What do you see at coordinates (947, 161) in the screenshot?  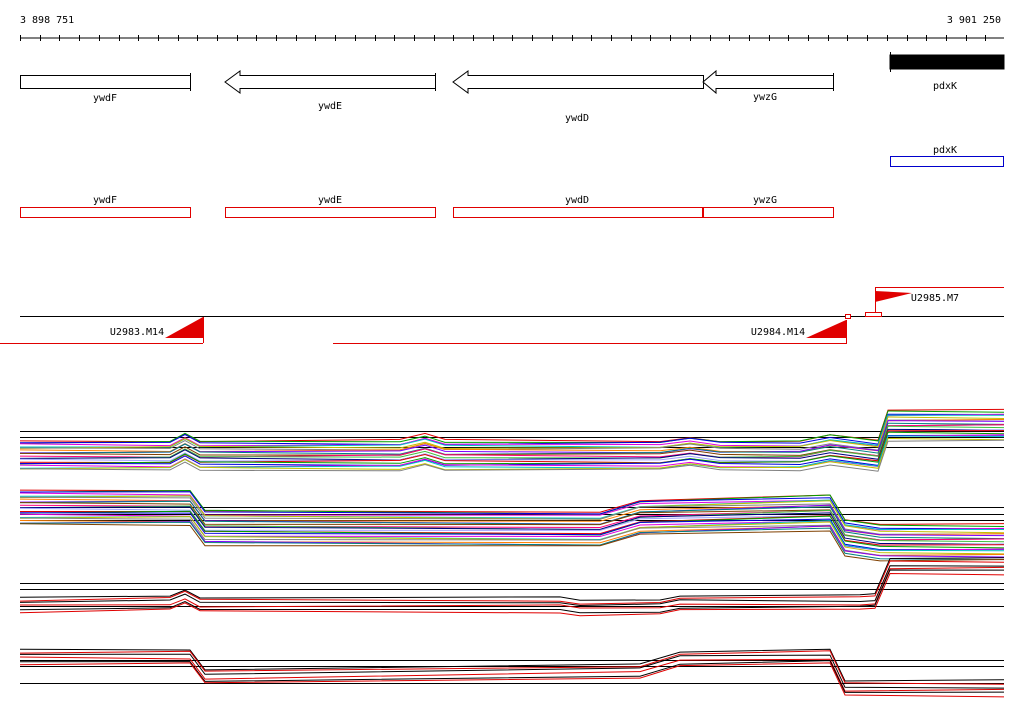 I see `alt-gene-box` at bounding box center [947, 161].